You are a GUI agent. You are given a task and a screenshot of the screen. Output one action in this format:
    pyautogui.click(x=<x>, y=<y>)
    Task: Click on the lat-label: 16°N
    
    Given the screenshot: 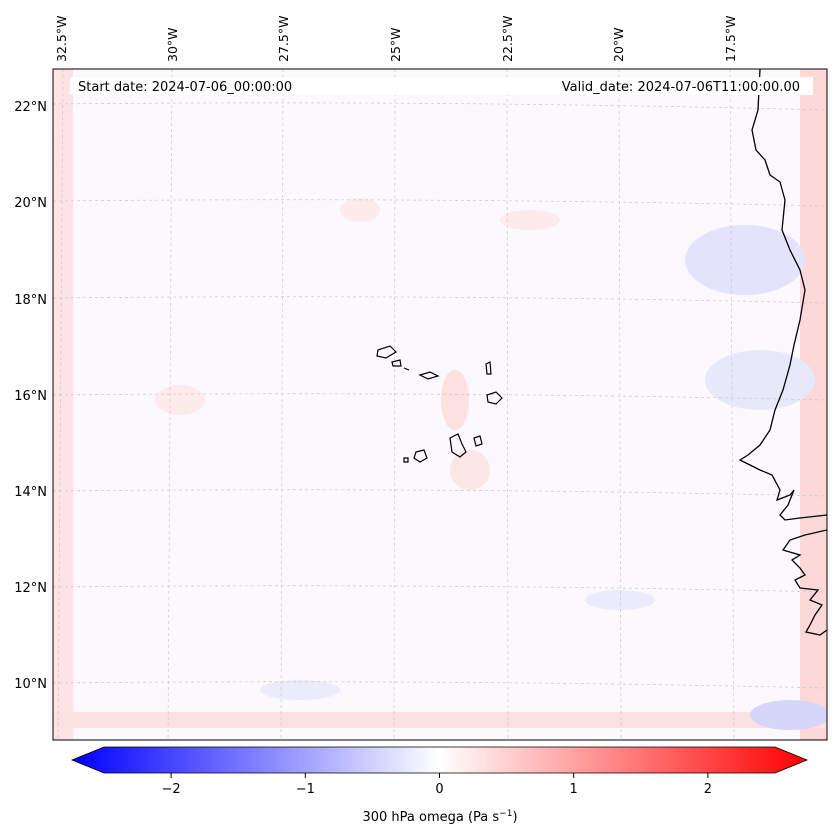 What is the action you would take?
    pyautogui.click(x=30, y=396)
    